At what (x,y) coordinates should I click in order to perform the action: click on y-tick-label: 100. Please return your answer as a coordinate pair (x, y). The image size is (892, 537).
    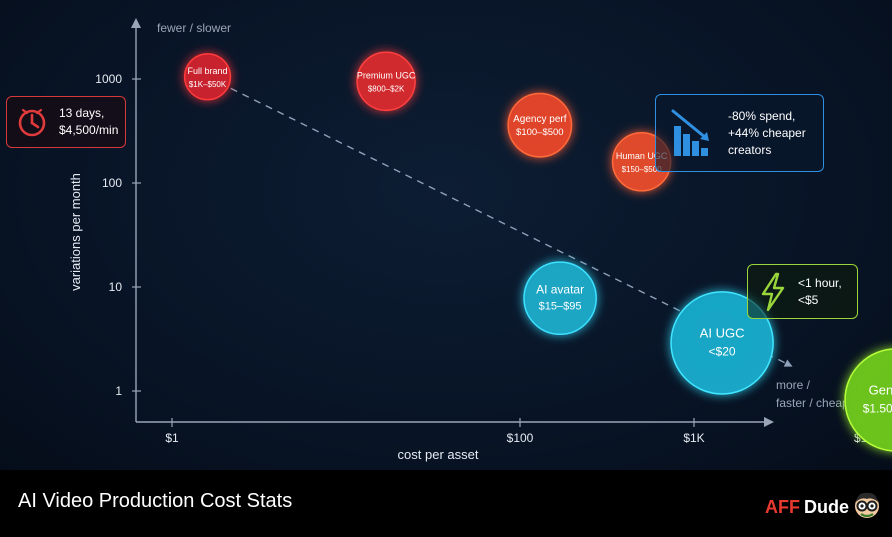
    Looking at the image, I should click on (112, 183).